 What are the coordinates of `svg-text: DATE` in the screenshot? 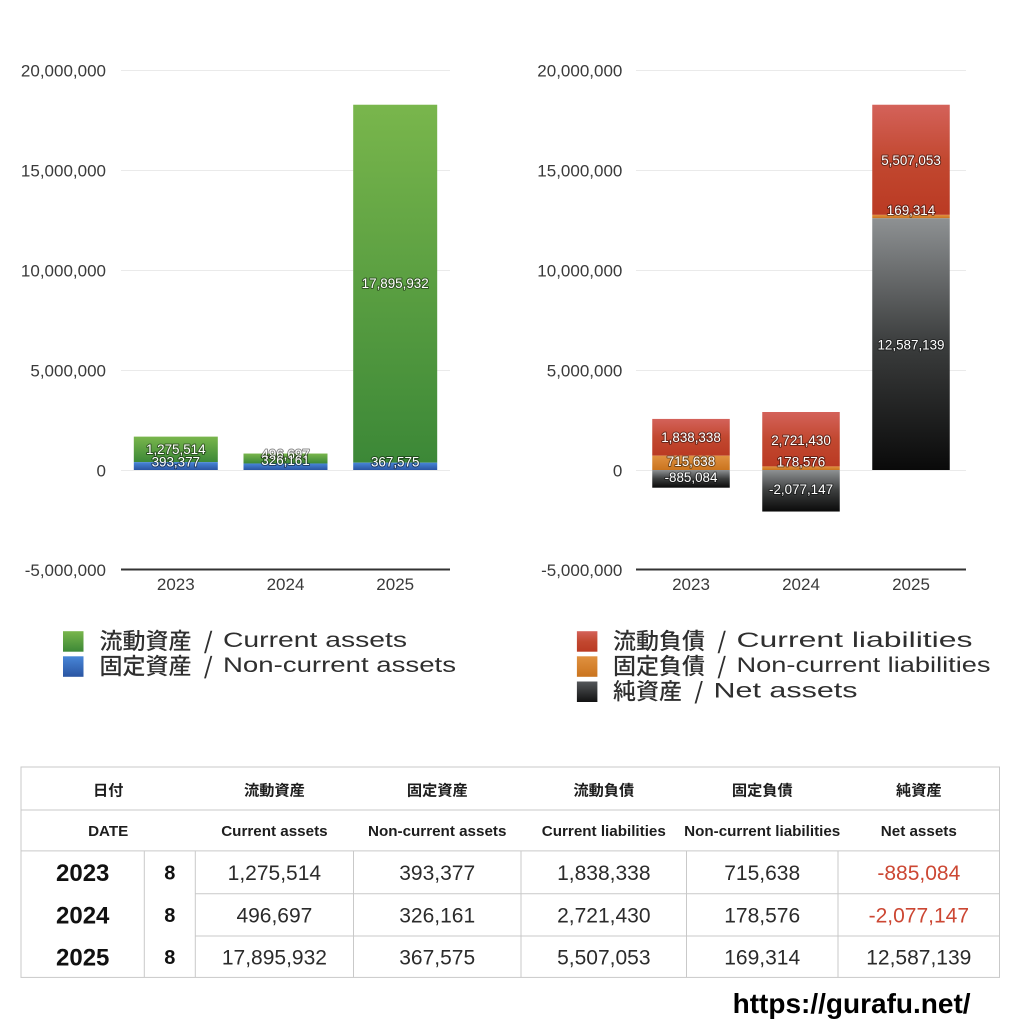 It's located at (108, 831).